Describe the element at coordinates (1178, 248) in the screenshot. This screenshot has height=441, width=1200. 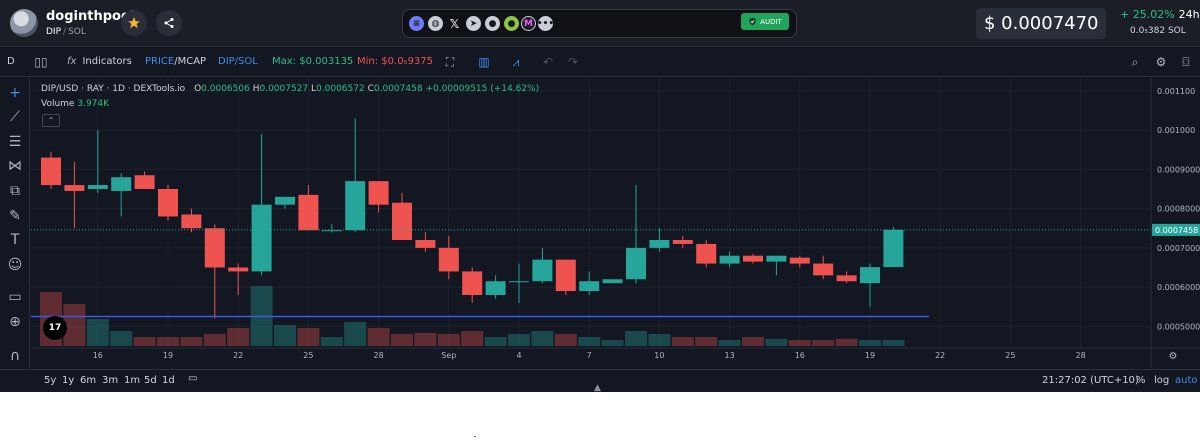
I see `y-tick-label: 0.0007000` at that location.